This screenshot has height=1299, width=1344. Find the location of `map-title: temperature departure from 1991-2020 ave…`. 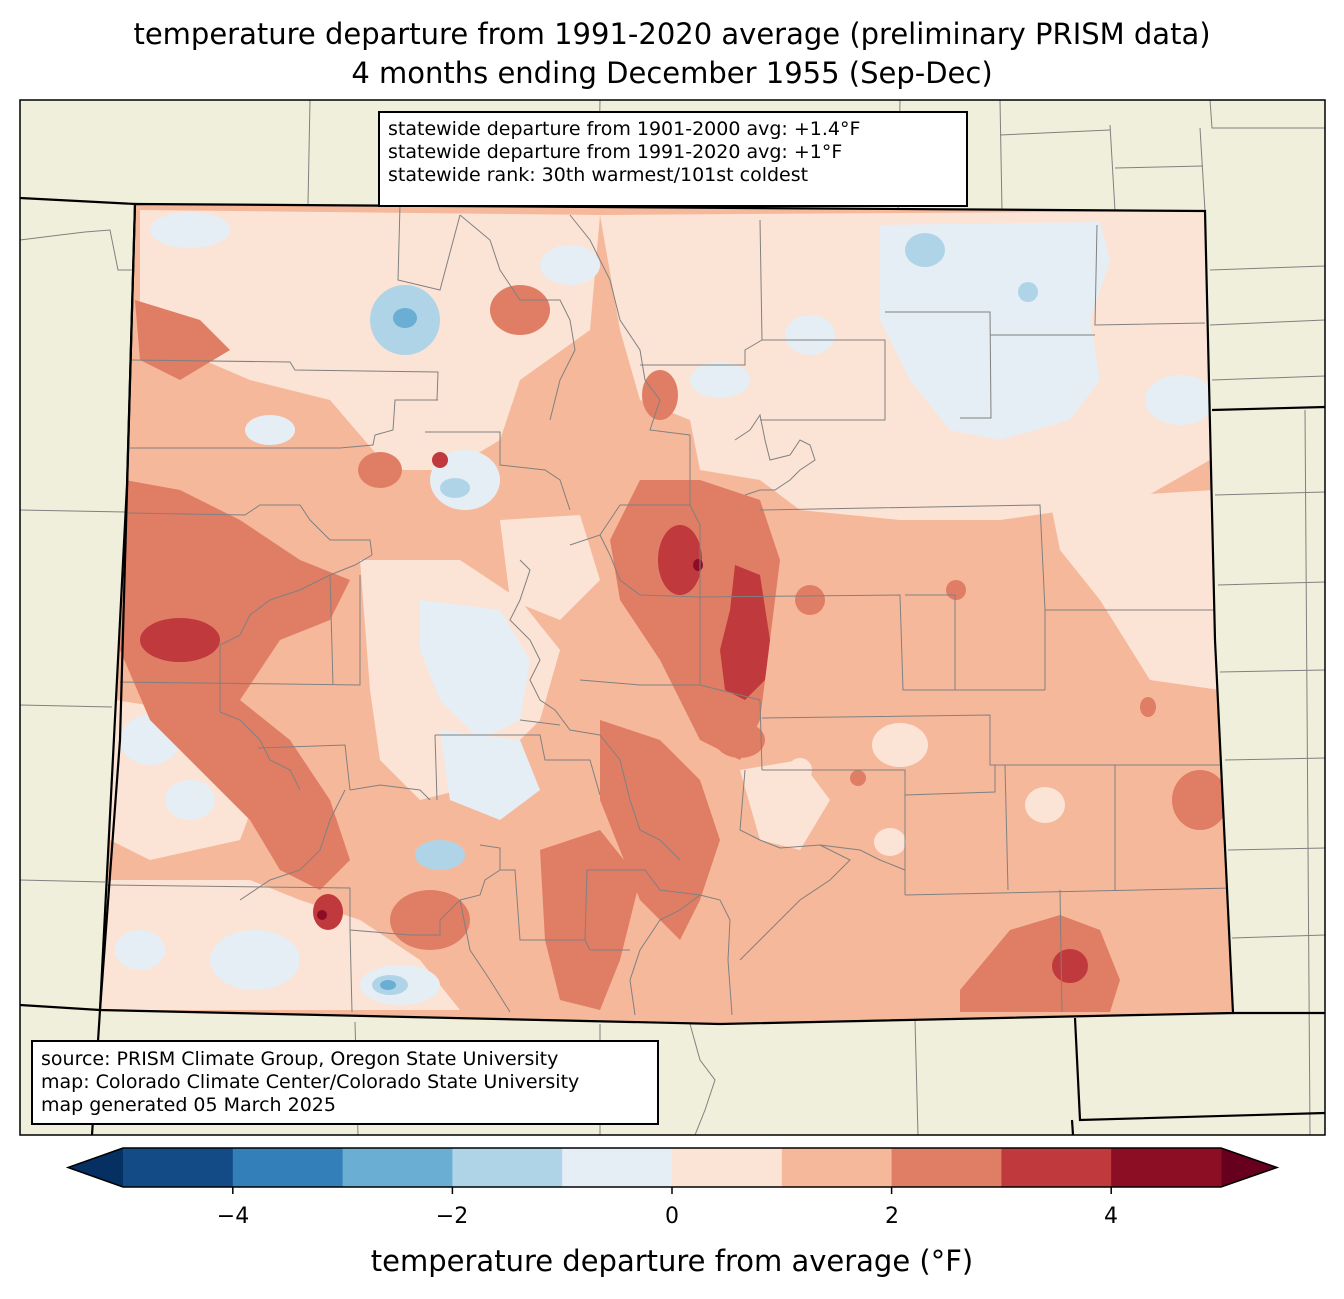

map-title: temperature departure from 1991-2020 ave… is located at coordinates (672, 34).